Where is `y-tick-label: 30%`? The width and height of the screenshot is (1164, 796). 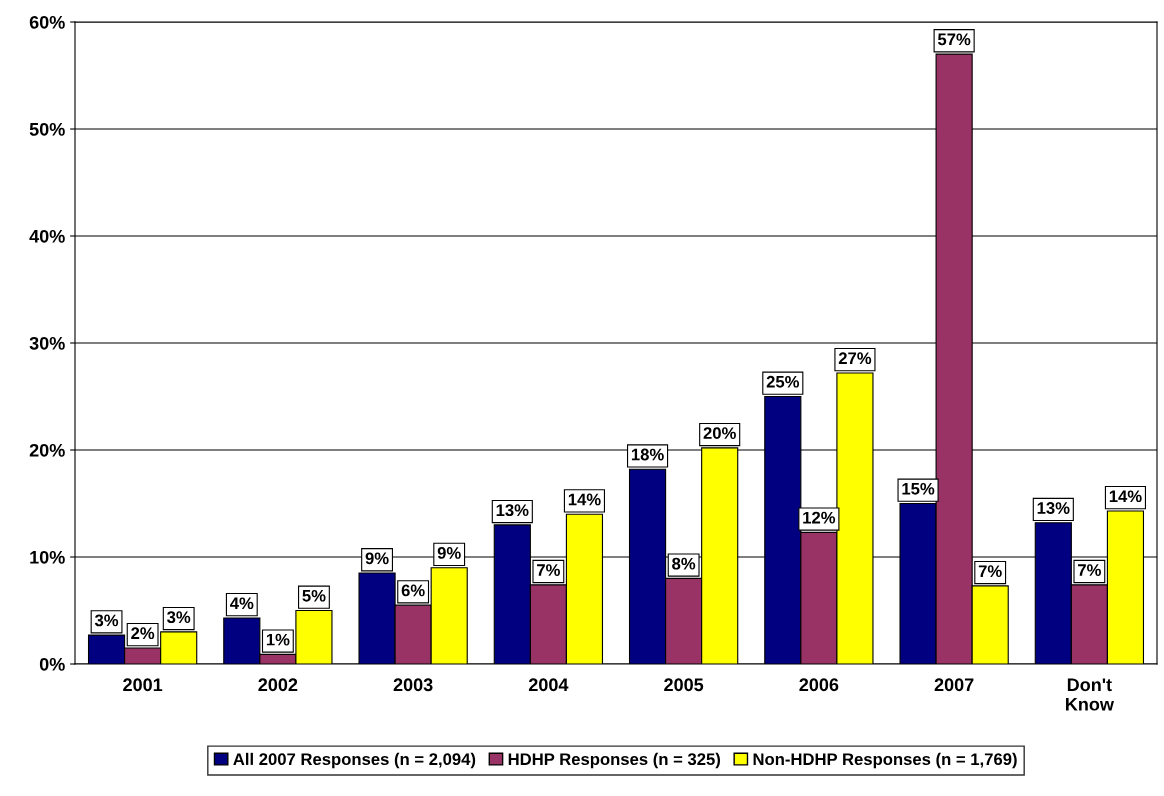 y-tick-label: 30% is located at coordinates (47, 343).